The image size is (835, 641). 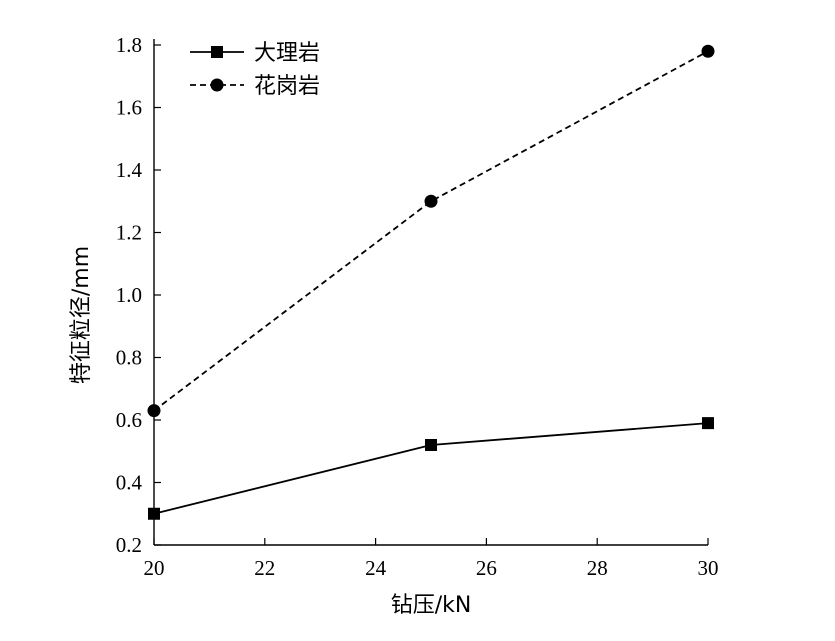 What do you see at coordinates (376, 568) in the screenshot?
I see `x-tick-label: 24` at bounding box center [376, 568].